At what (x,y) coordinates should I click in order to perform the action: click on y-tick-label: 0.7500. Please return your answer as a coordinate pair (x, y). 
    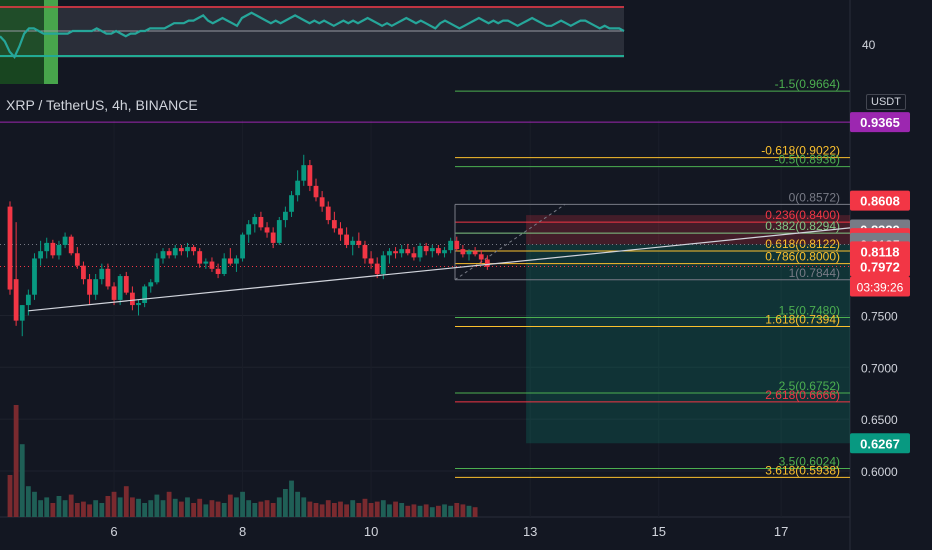
    Looking at the image, I should click on (879, 316).